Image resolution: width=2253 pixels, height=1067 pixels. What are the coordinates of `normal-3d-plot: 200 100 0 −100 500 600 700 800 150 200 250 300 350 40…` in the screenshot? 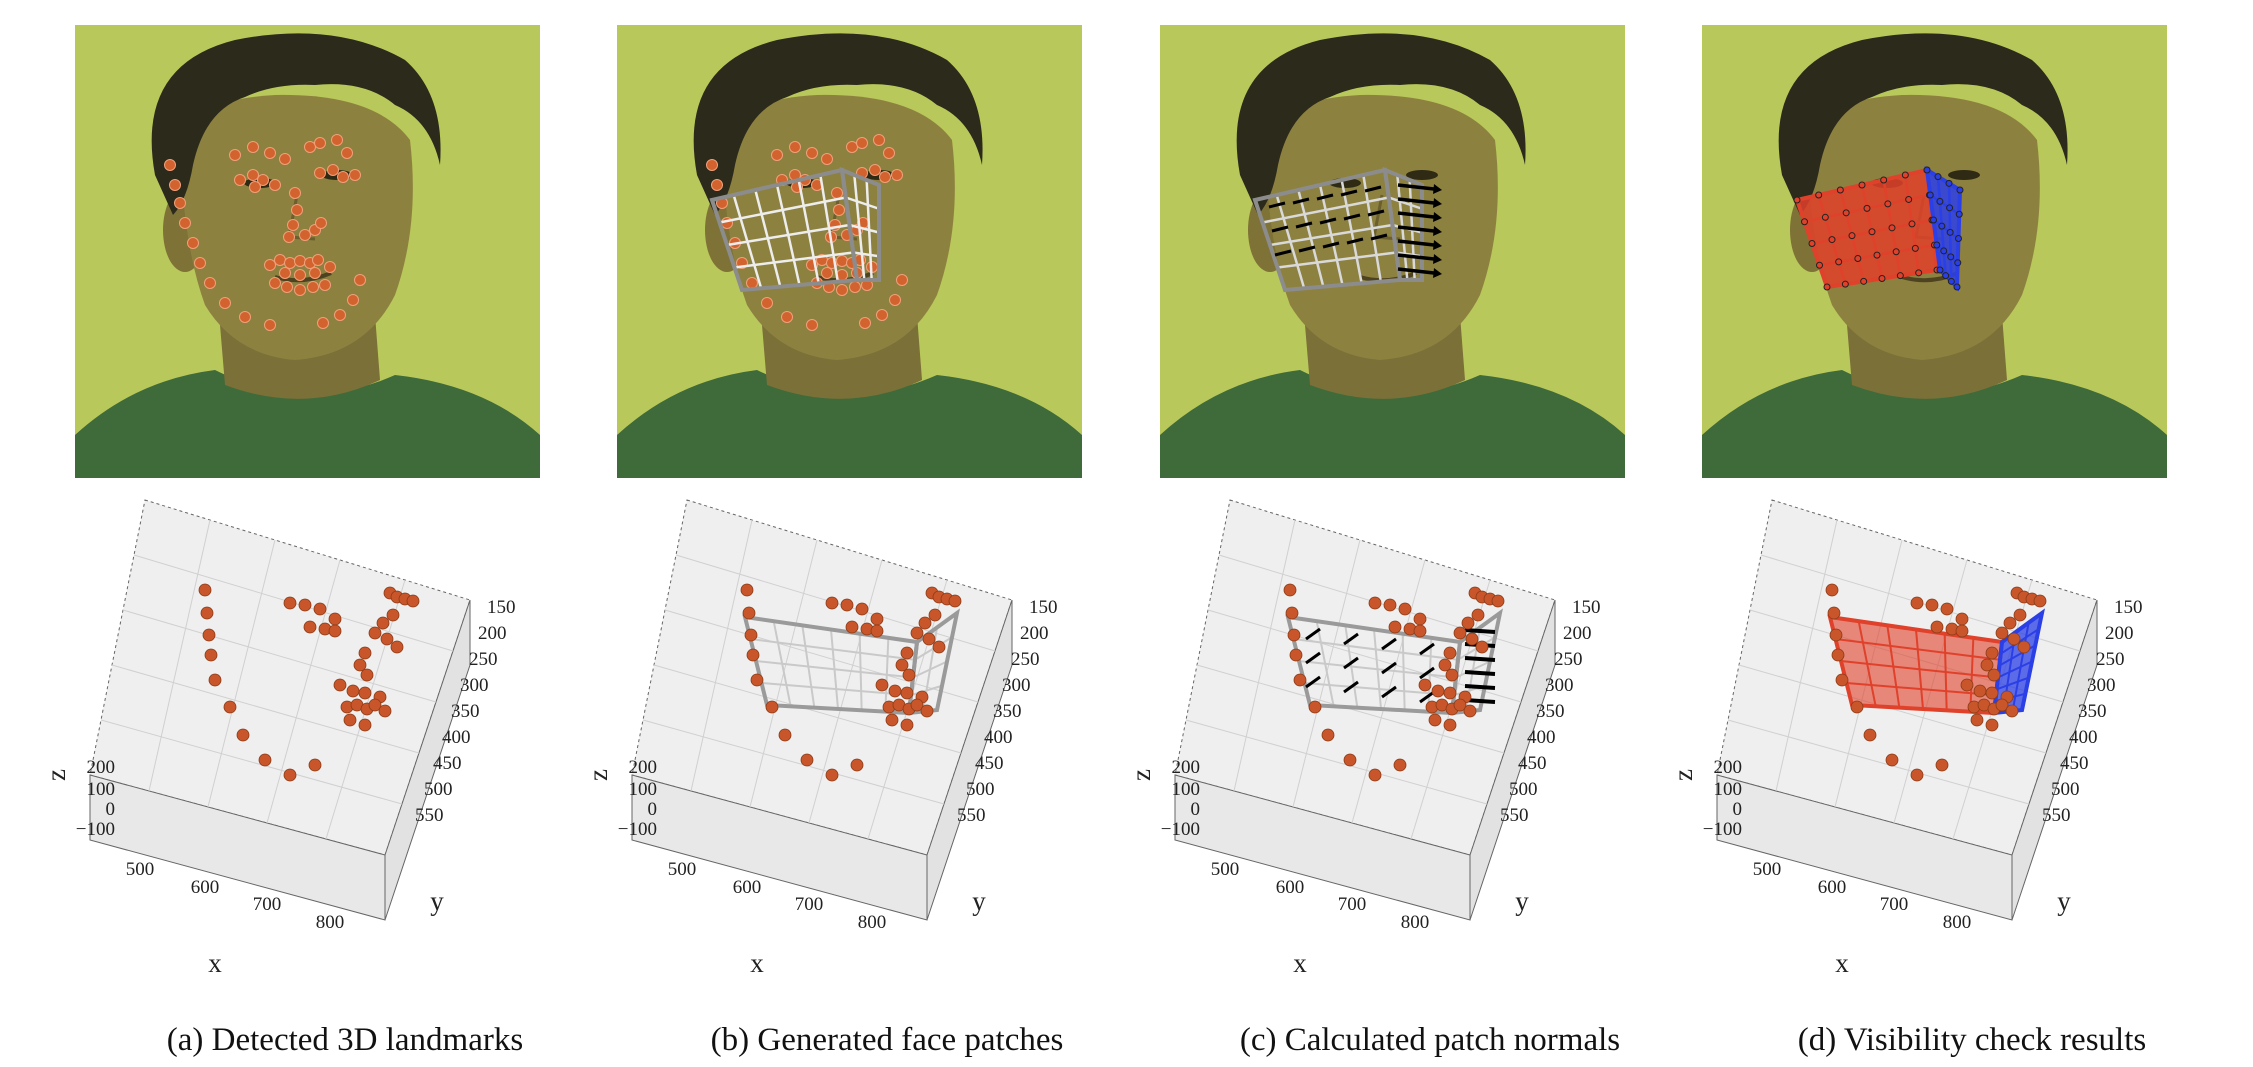 It's located at (1413, 750).